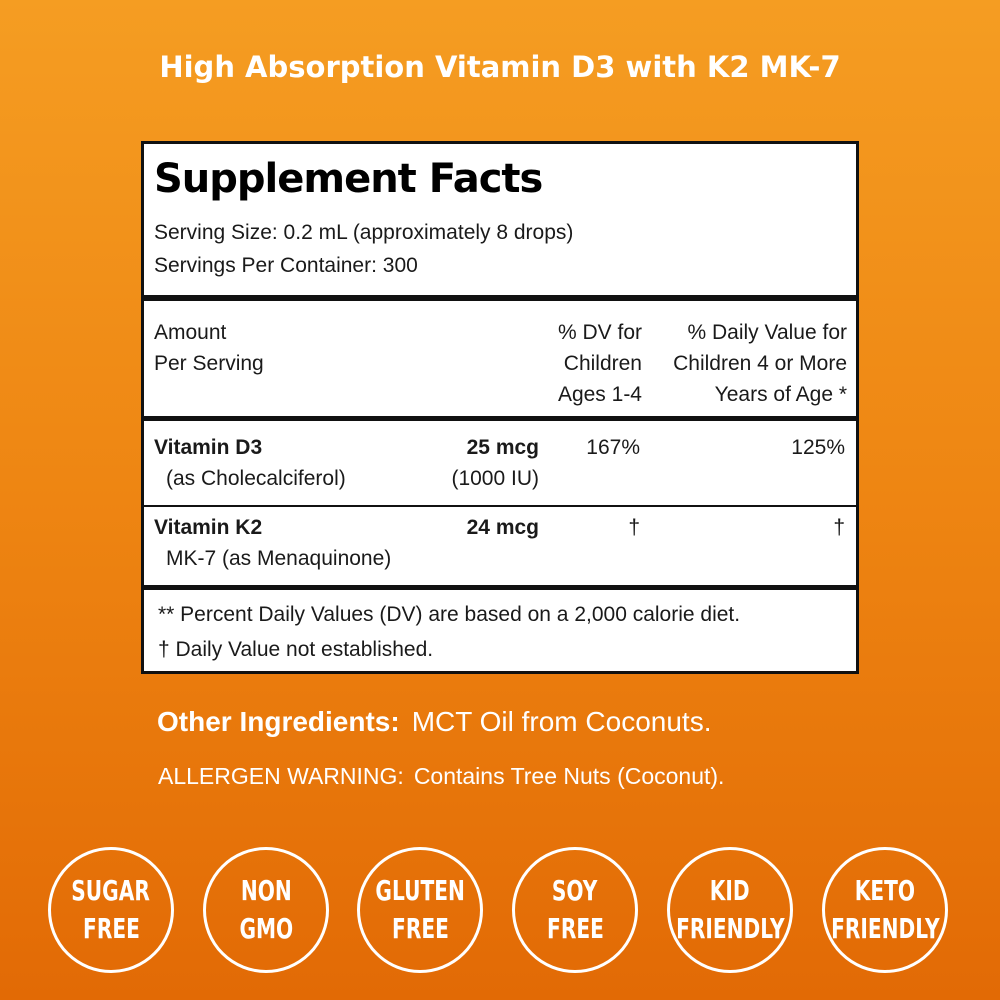 This screenshot has width=1000, height=1000. What do you see at coordinates (780, 394) in the screenshot?
I see `header-text: Years of Age *` at bounding box center [780, 394].